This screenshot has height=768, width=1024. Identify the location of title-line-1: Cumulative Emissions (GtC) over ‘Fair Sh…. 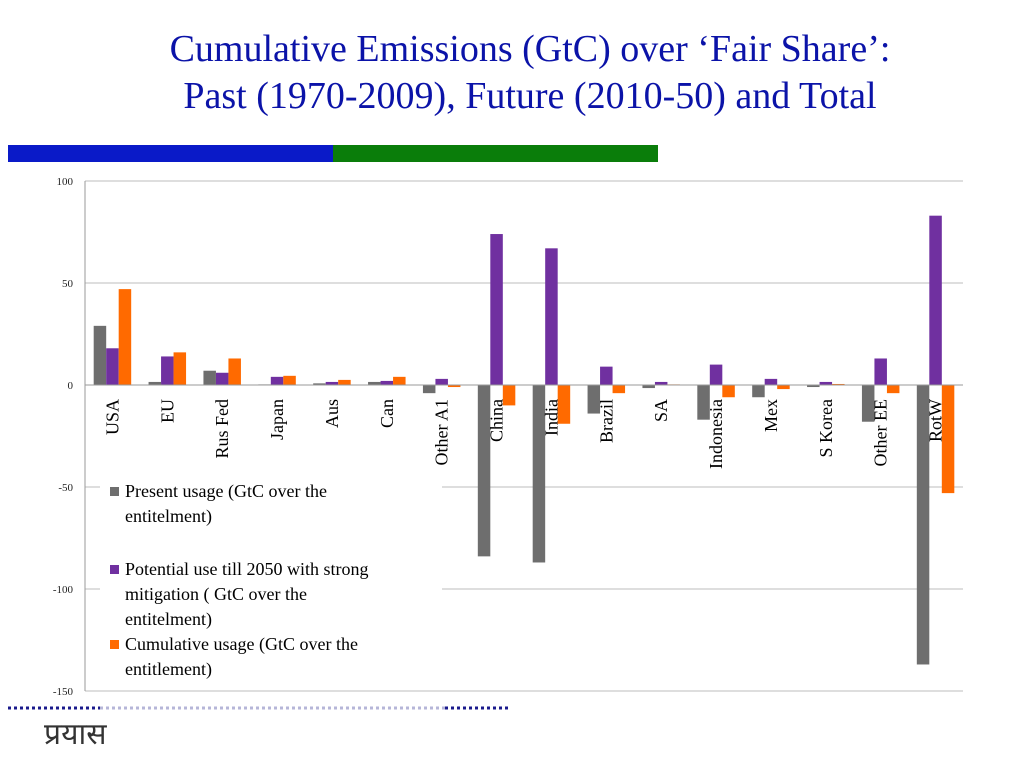
(530, 49).